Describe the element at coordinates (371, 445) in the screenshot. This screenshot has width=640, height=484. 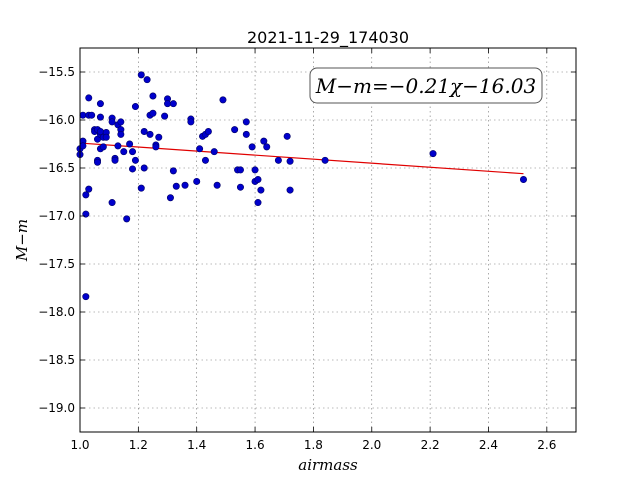
I see `x-tick-label: 2.0` at that location.